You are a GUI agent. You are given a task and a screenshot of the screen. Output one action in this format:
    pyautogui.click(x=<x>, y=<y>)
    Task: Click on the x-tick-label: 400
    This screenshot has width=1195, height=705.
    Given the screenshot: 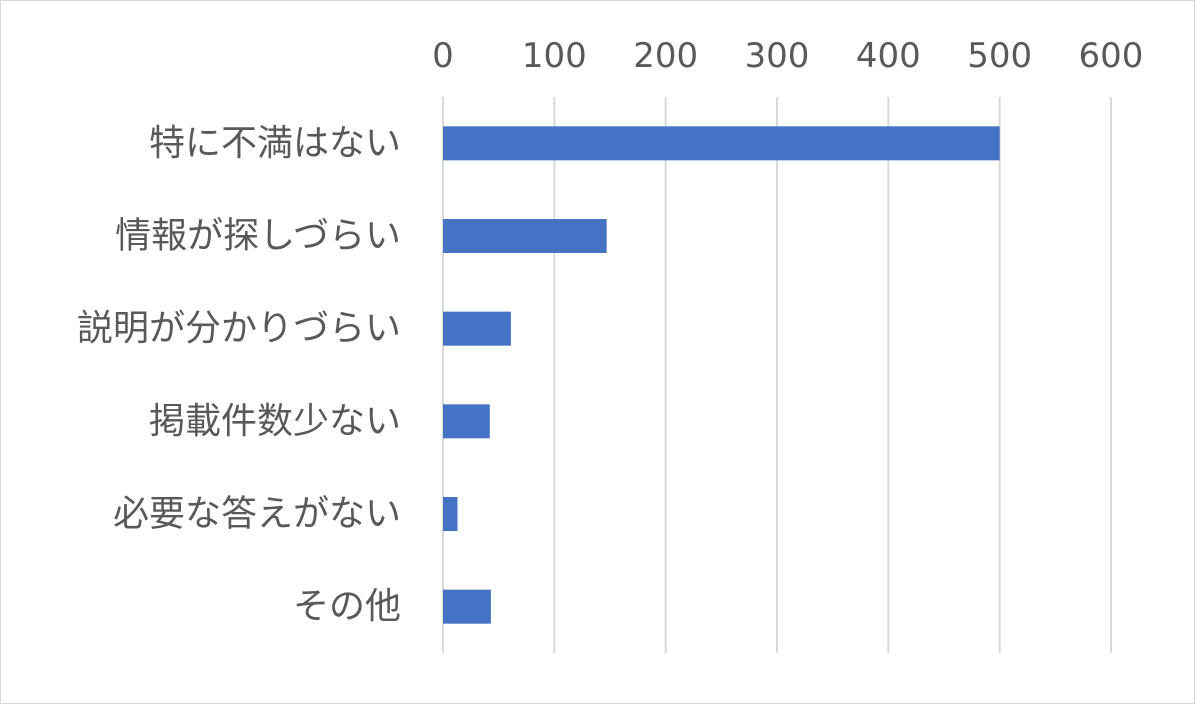 What is the action you would take?
    pyautogui.click(x=888, y=56)
    